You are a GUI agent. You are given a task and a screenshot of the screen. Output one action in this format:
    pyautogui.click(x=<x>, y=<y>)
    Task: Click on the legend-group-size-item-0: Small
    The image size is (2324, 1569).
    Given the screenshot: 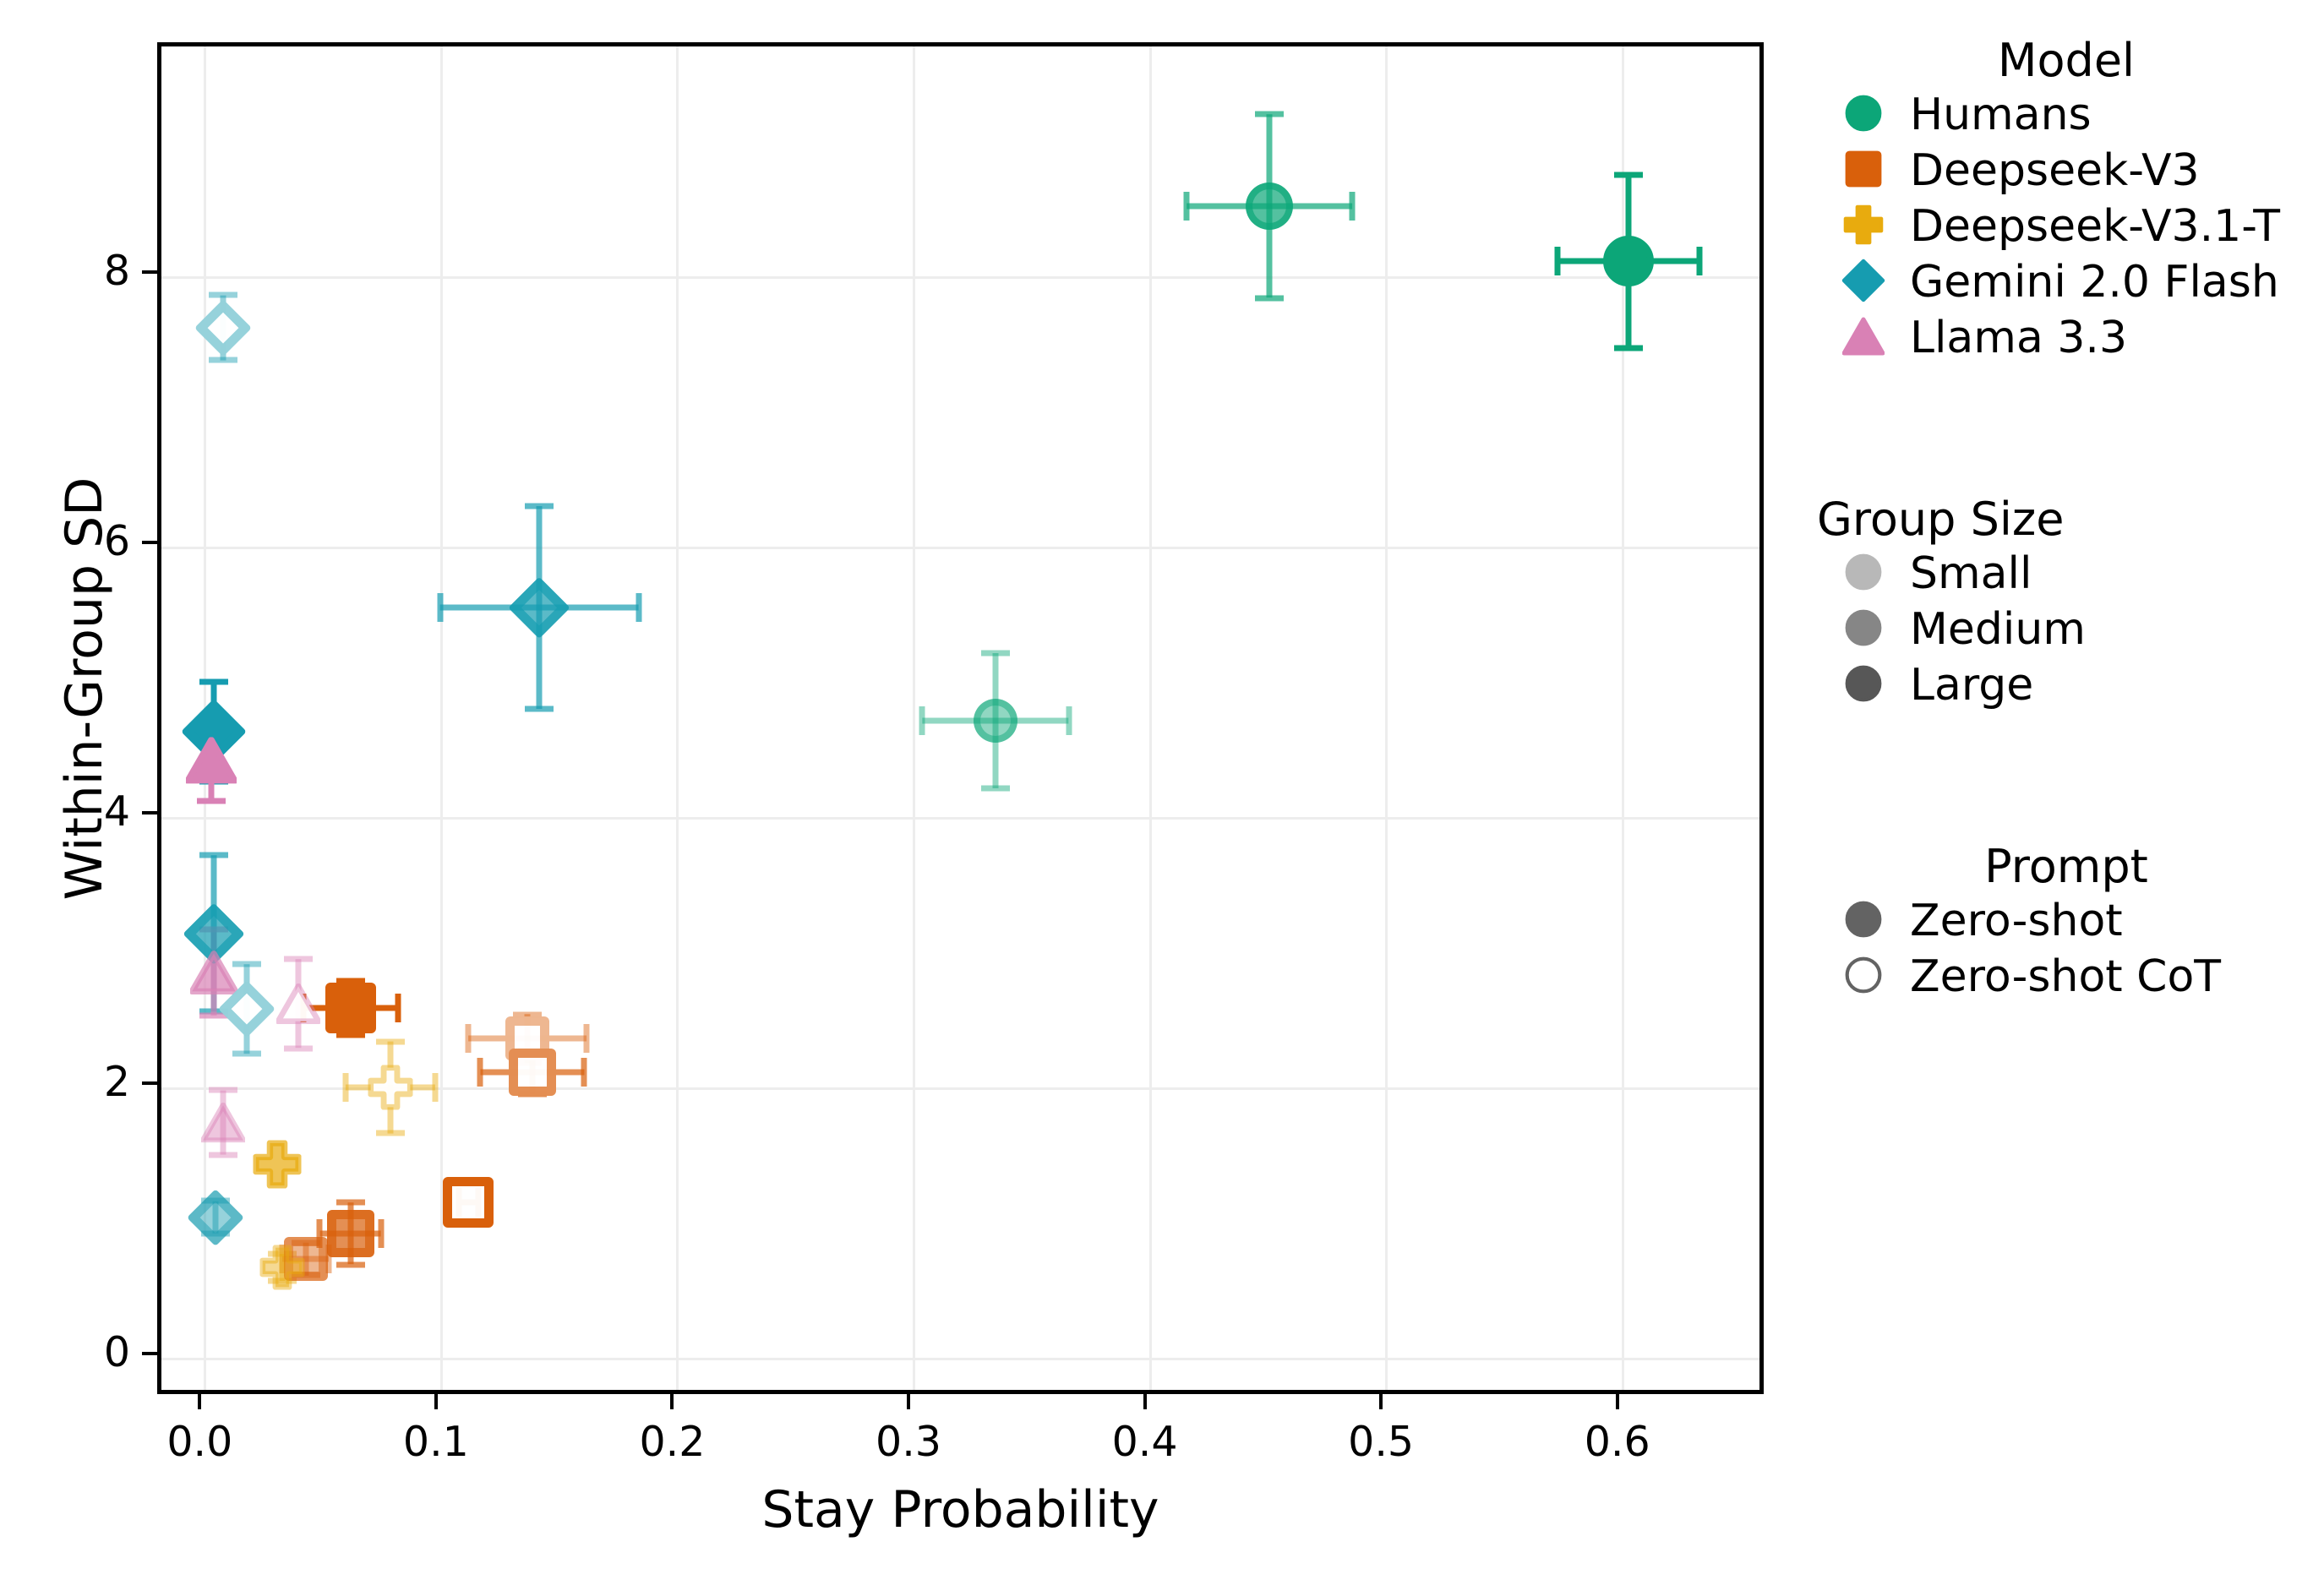 What is the action you would take?
    pyautogui.click(x=2070, y=574)
    